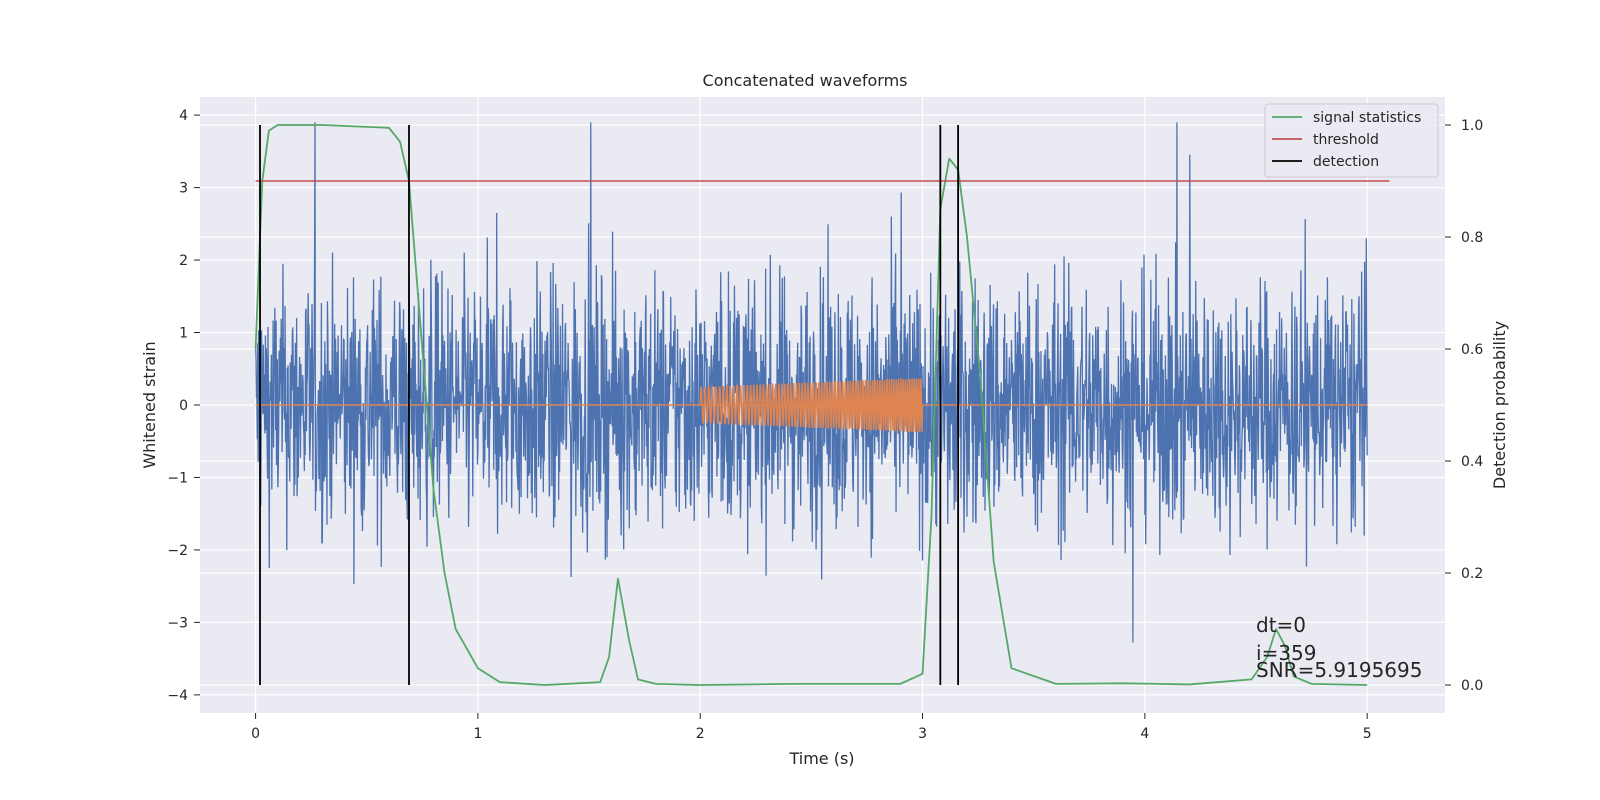 Image resolution: width=1600 pixels, height=800 pixels. I want to click on chirp-series, so click(811, 405).